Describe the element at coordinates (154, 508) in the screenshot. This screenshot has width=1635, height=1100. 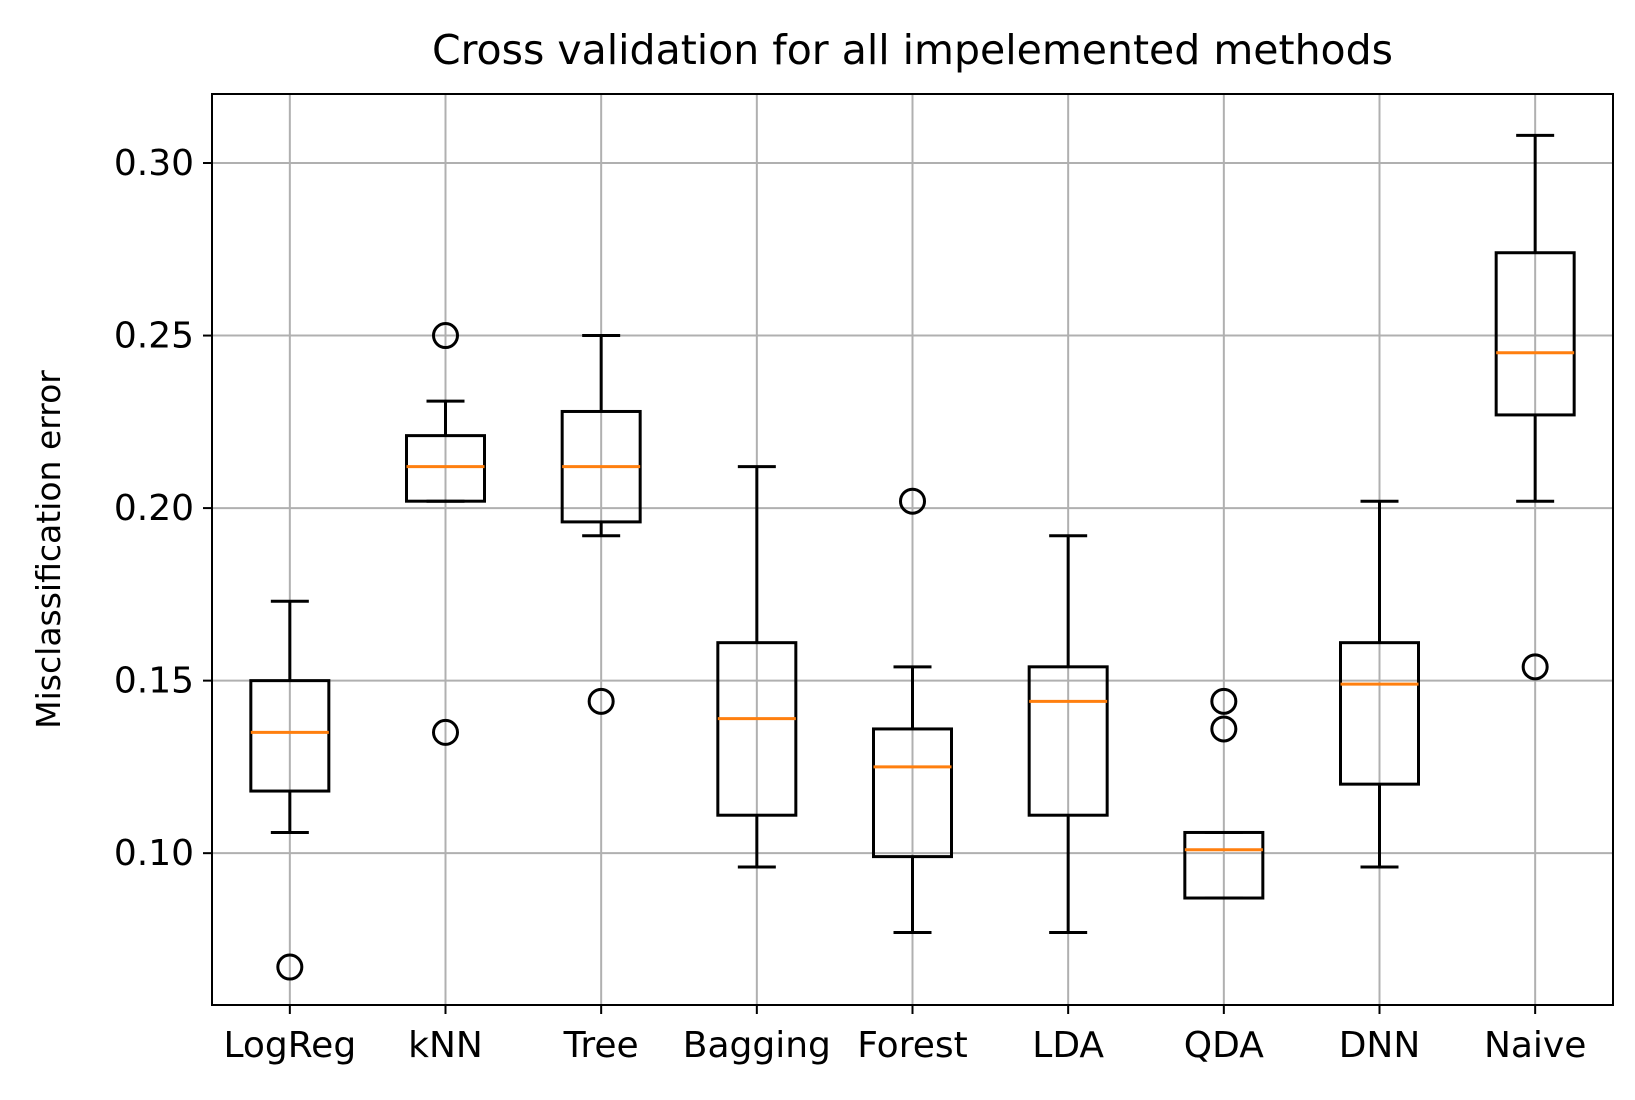
I see `y-tick-label: 0.20` at that location.